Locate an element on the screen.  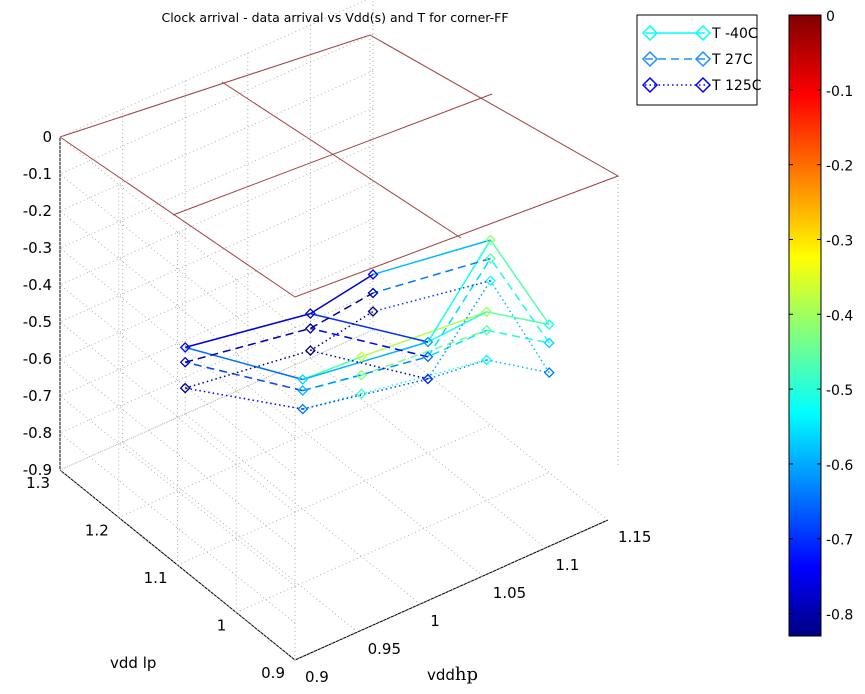
y-tick-label: 1 is located at coordinates (222, 626).